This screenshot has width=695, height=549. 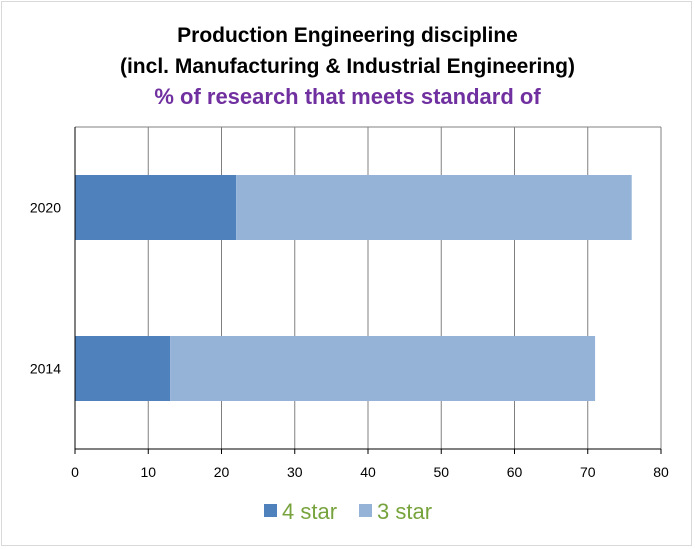 What do you see at coordinates (661, 472) in the screenshot?
I see `x-tick-label: 80` at bounding box center [661, 472].